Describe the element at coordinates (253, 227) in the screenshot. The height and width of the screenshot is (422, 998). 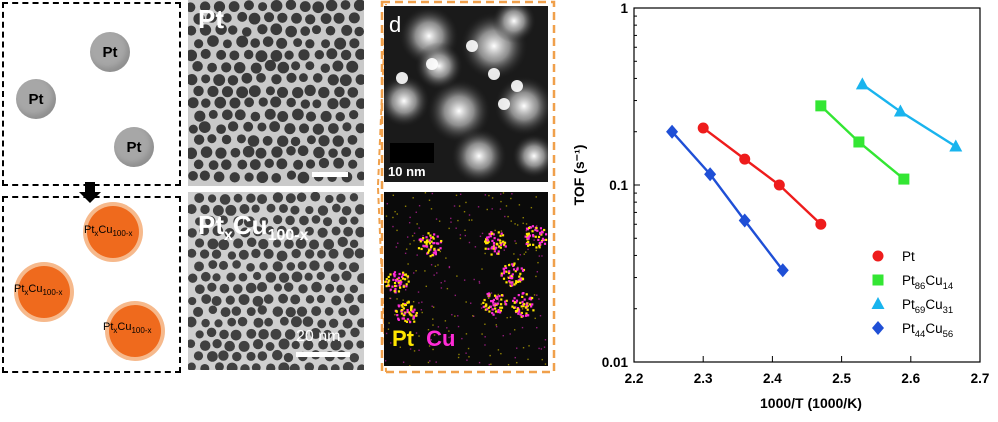
I see `tem-ptcu-label: PtxCu100-x` at that location.